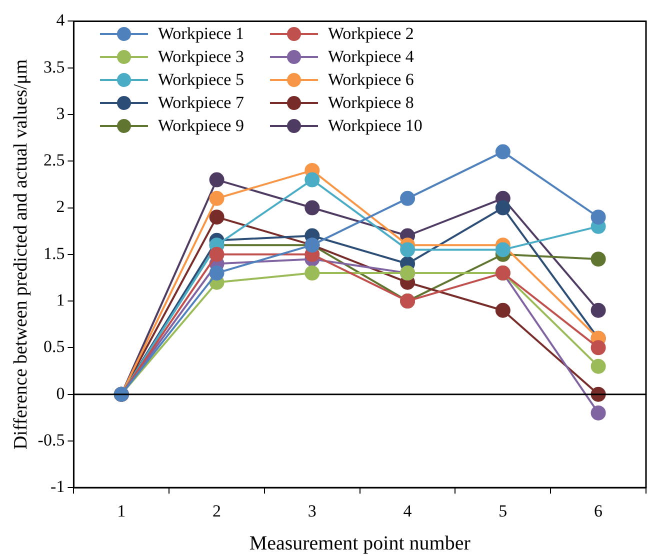  I want to click on x-tick-label: 1, so click(121, 510).